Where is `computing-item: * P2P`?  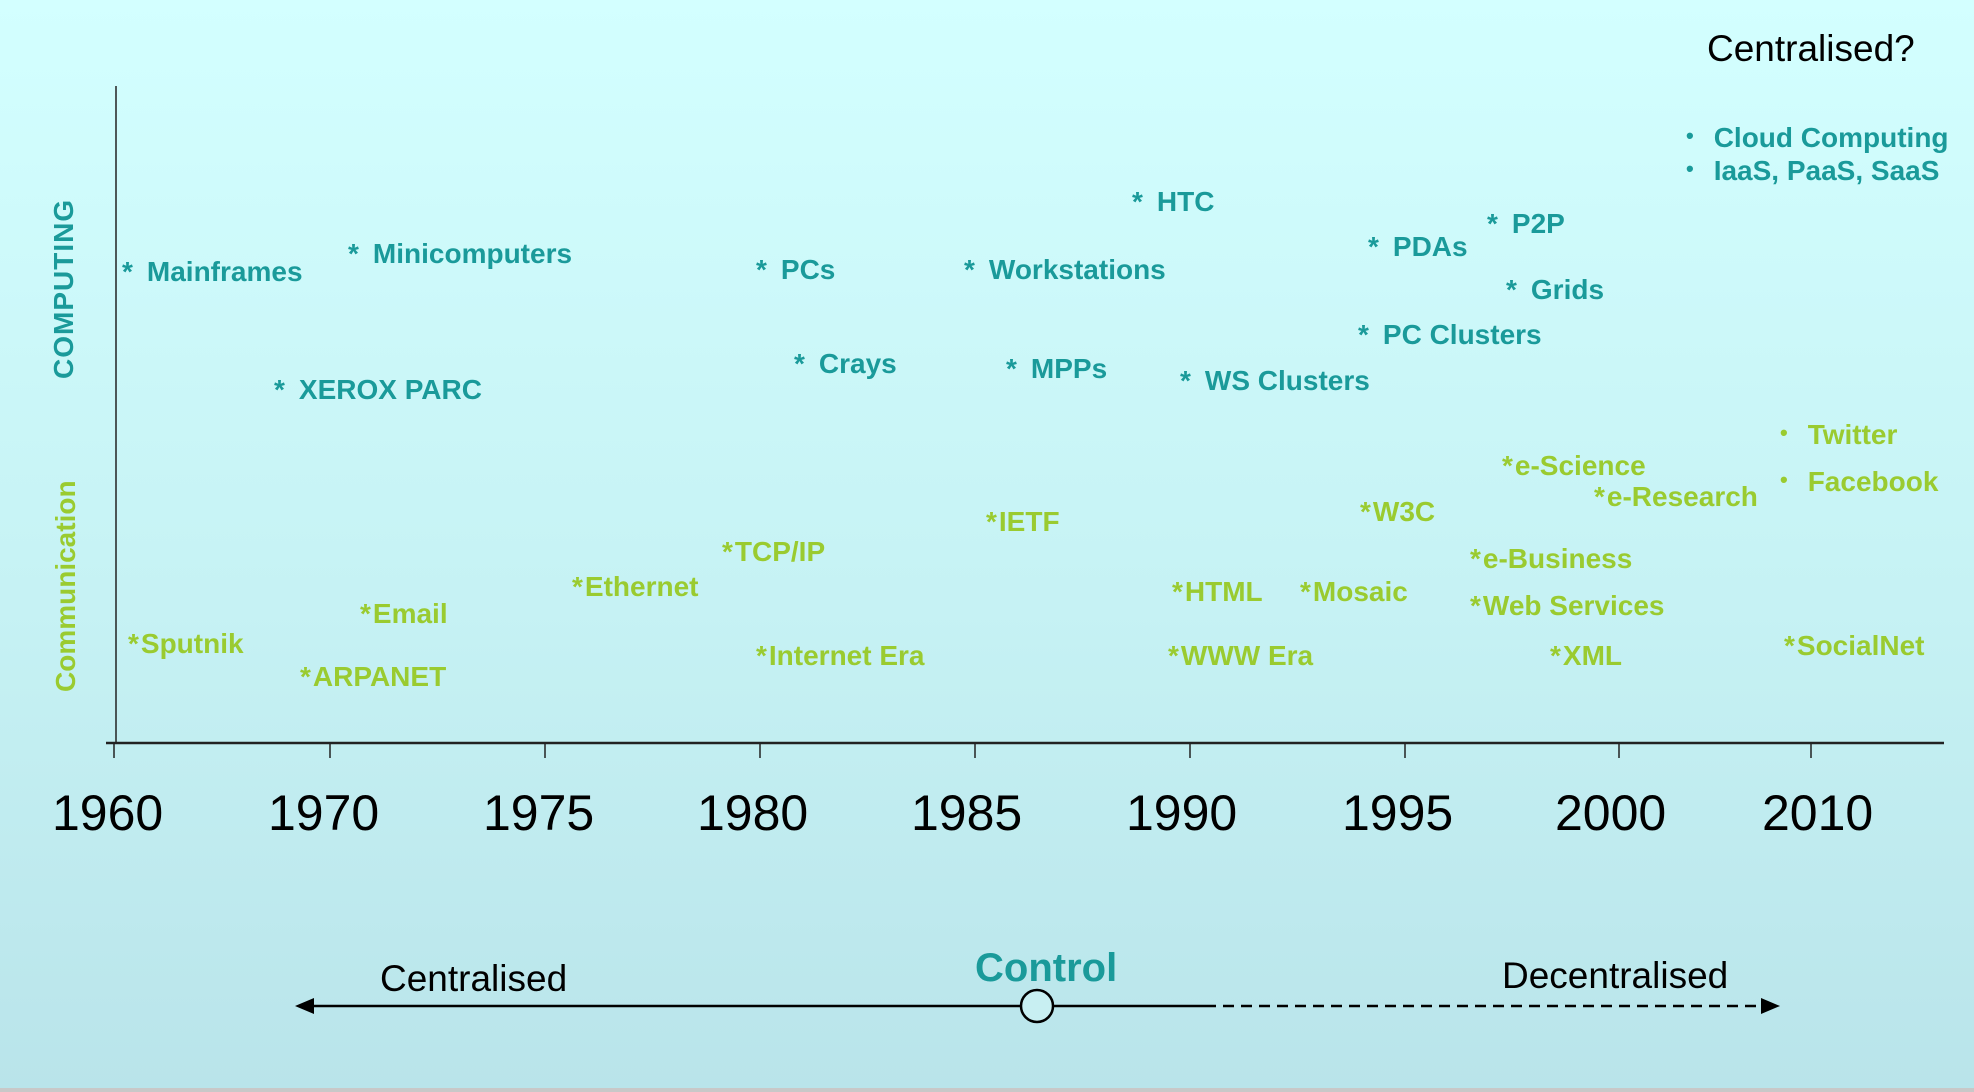 computing-item: * P2P is located at coordinates (1526, 223).